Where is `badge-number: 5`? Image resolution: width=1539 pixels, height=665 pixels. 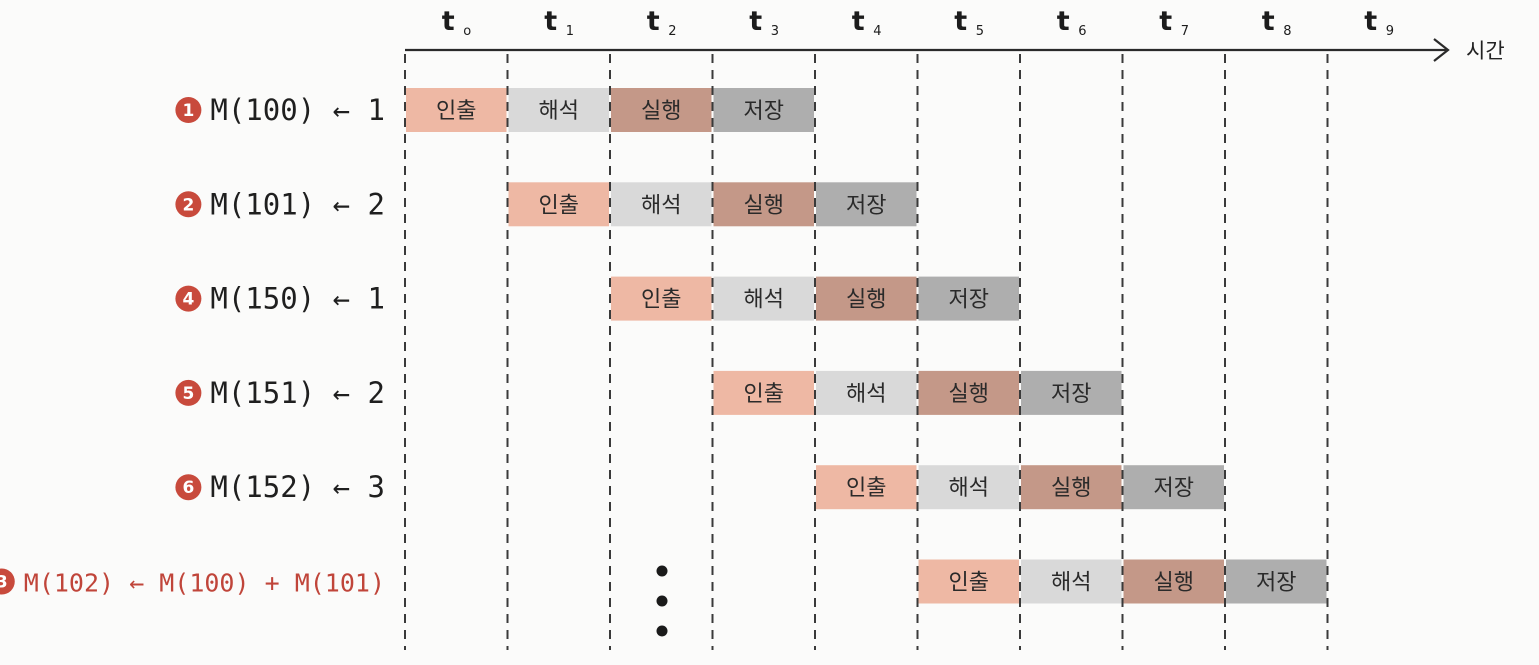
badge-number: 5 is located at coordinates (188, 394).